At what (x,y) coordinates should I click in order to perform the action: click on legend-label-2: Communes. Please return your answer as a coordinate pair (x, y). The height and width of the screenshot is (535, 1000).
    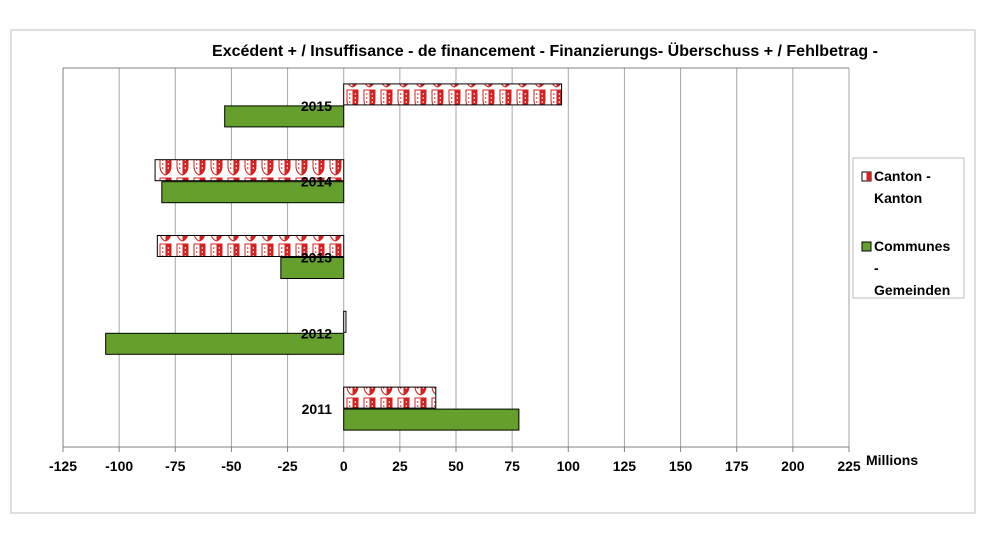
    Looking at the image, I should click on (912, 246).